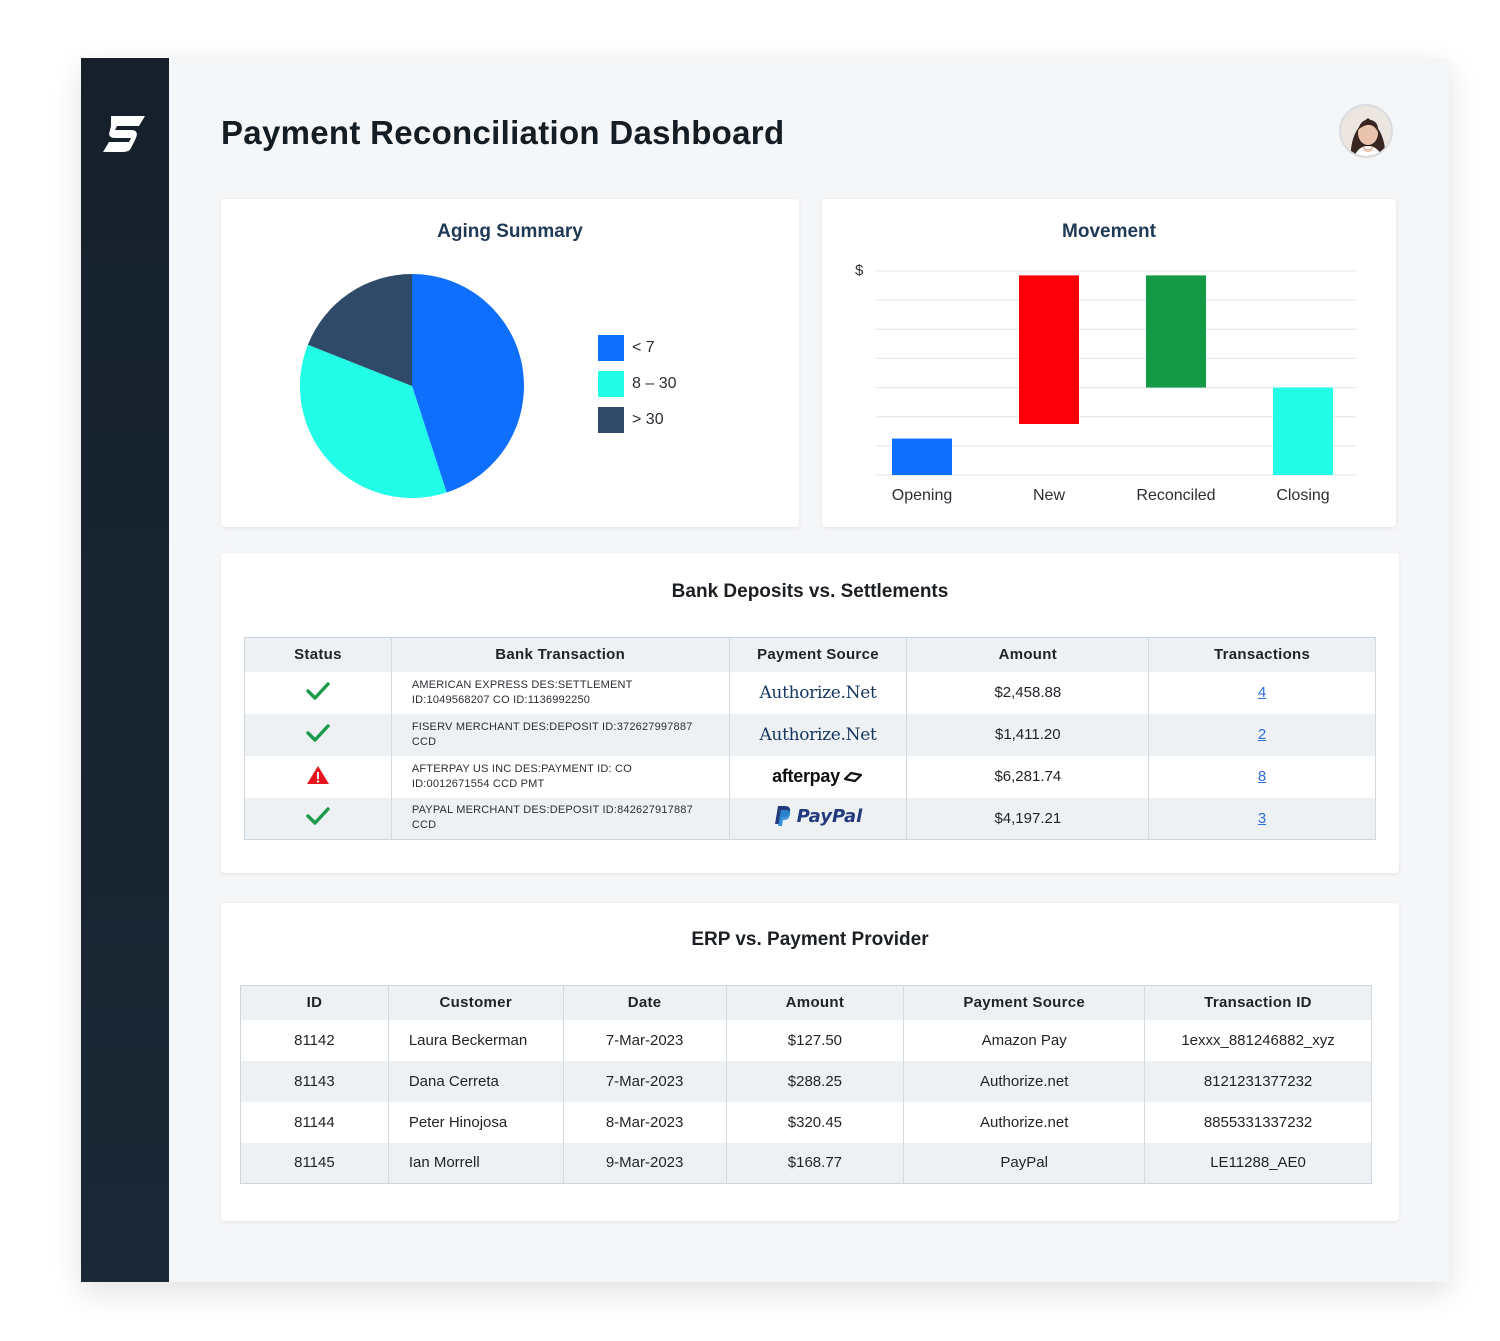 This screenshot has width=1500, height=1341. What do you see at coordinates (503, 132) in the screenshot?
I see `page-title: Payment Reconciliation Dashboard` at bounding box center [503, 132].